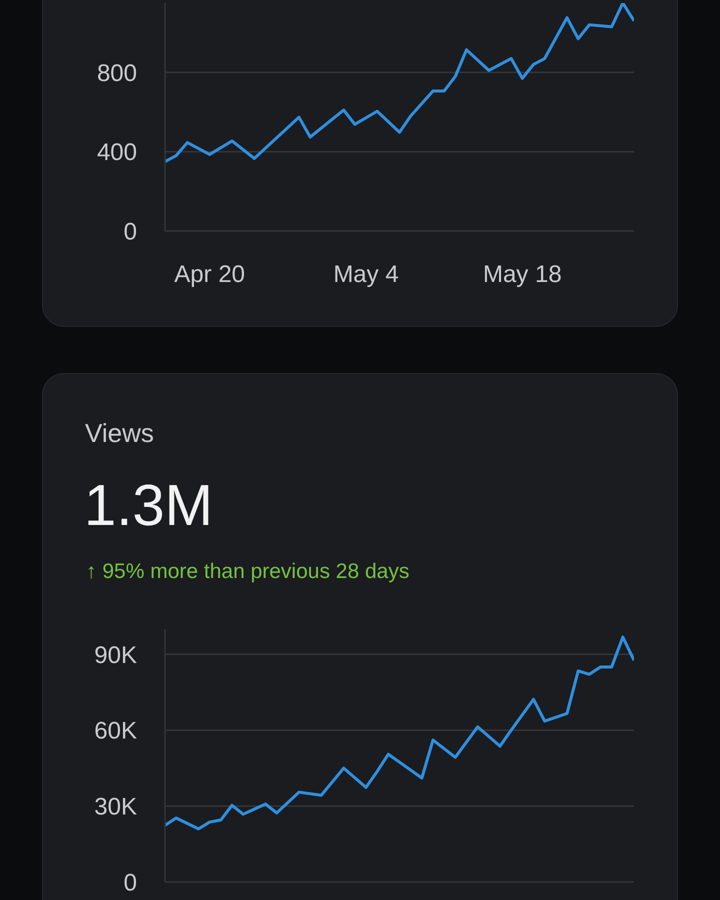  Describe the element at coordinates (116, 73) in the screenshot. I see `y-tick-label: 800` at that location.